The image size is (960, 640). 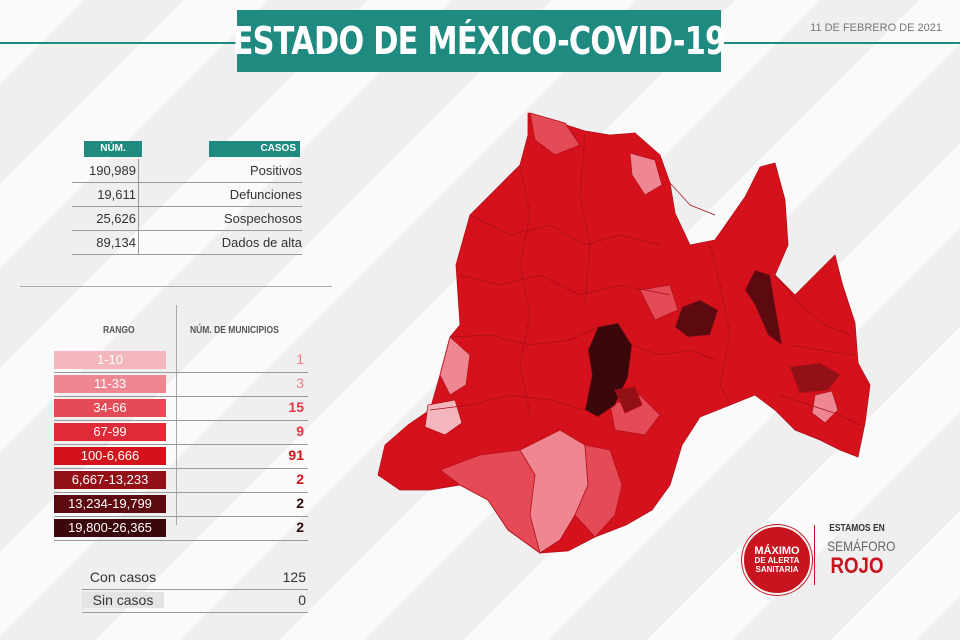 What do you see at coordinates (123, 577) in the screenshot?
I see `with-cases-label: Con casos` at bounding box center [123, 577].